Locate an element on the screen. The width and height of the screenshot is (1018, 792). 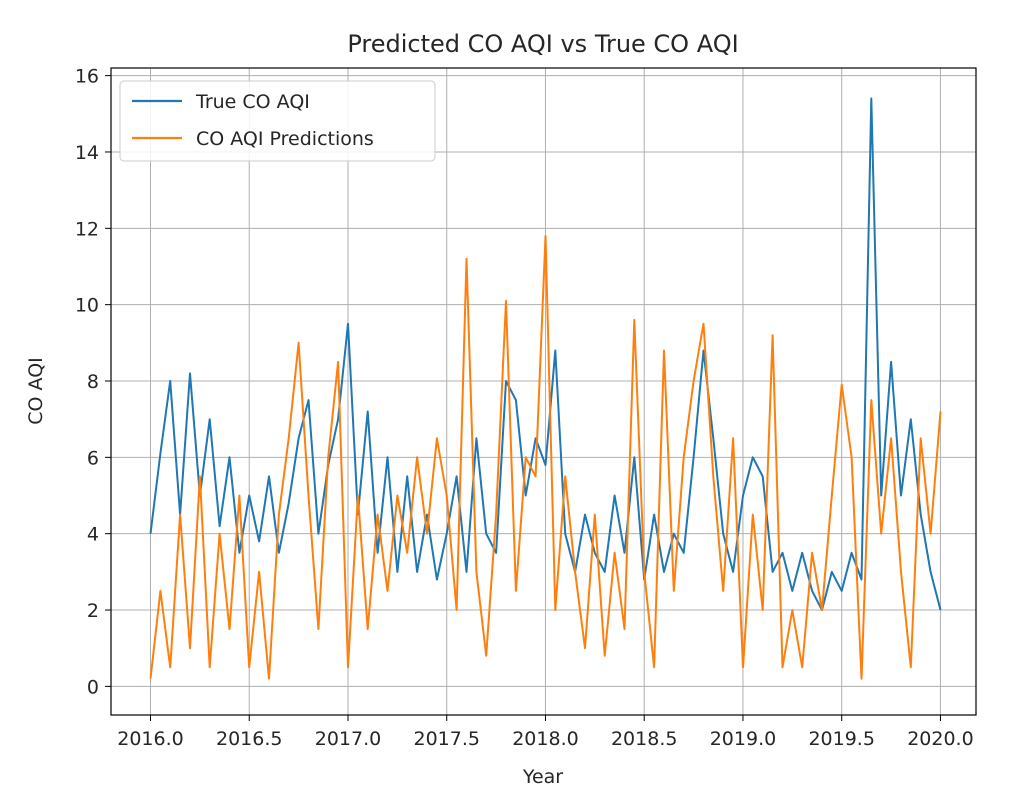
legend: True CO AQI CO AQI Predictions is located at coordinates (277, 121).